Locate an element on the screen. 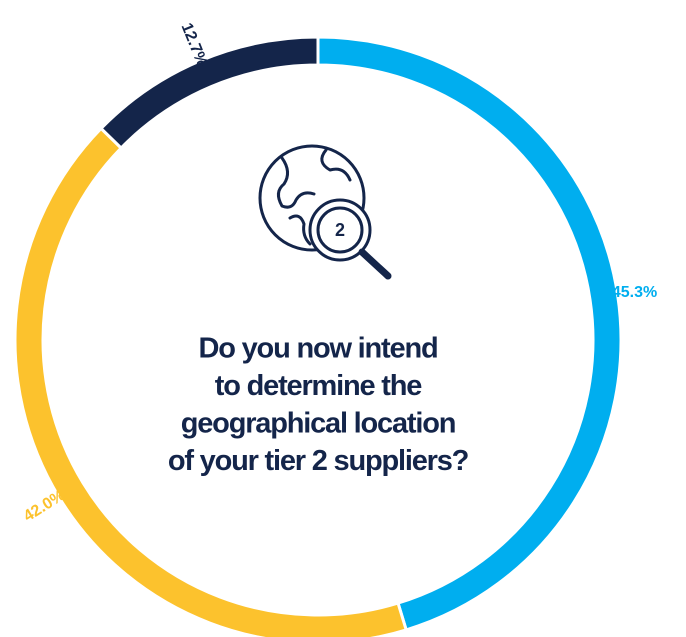  value-label: 12.7% is located at coordinates (194, 45).